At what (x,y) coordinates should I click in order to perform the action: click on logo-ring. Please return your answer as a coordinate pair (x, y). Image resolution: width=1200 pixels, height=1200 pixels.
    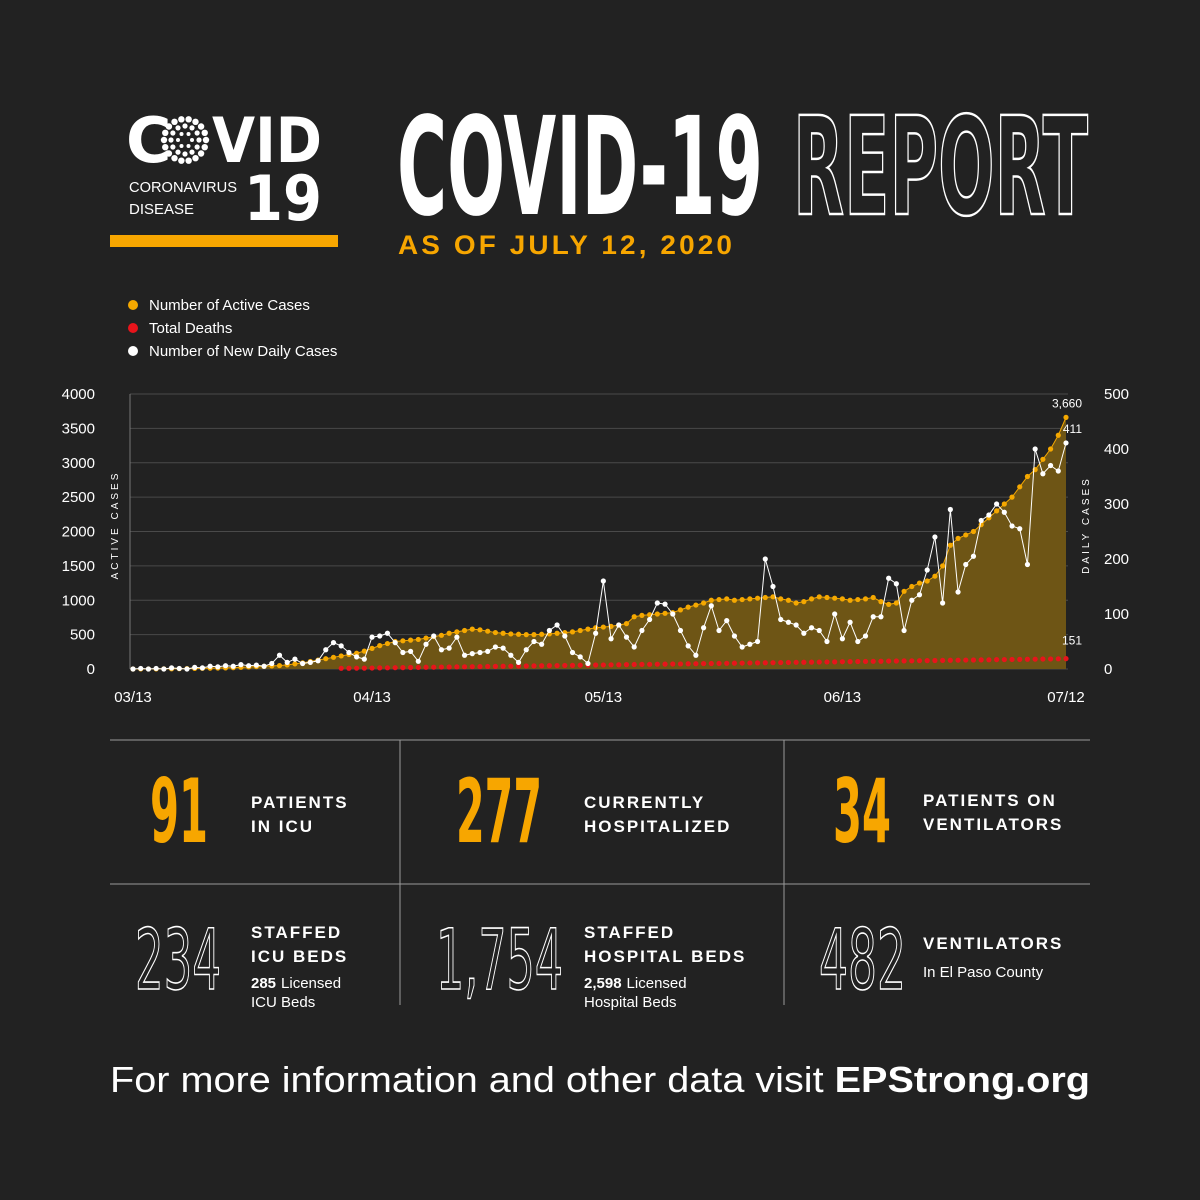
    Looking at the image, I should click on (185, 140).